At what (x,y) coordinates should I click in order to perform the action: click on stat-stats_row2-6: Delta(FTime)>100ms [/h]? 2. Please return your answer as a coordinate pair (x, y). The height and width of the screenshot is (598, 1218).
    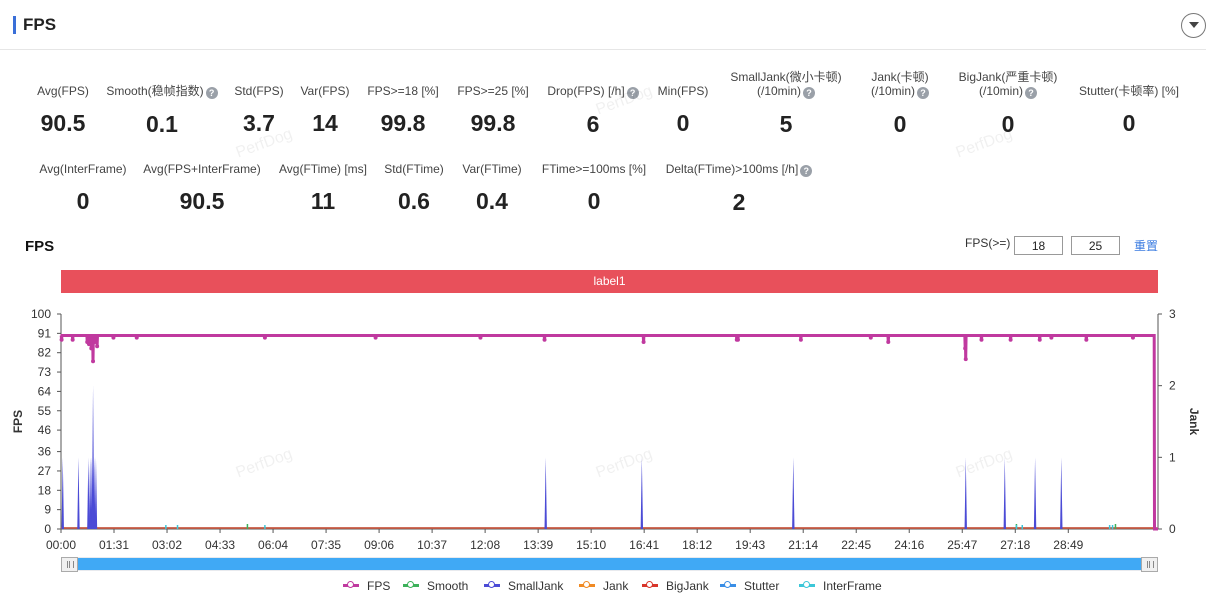
    Looking at the image, I should click on (739, 189).